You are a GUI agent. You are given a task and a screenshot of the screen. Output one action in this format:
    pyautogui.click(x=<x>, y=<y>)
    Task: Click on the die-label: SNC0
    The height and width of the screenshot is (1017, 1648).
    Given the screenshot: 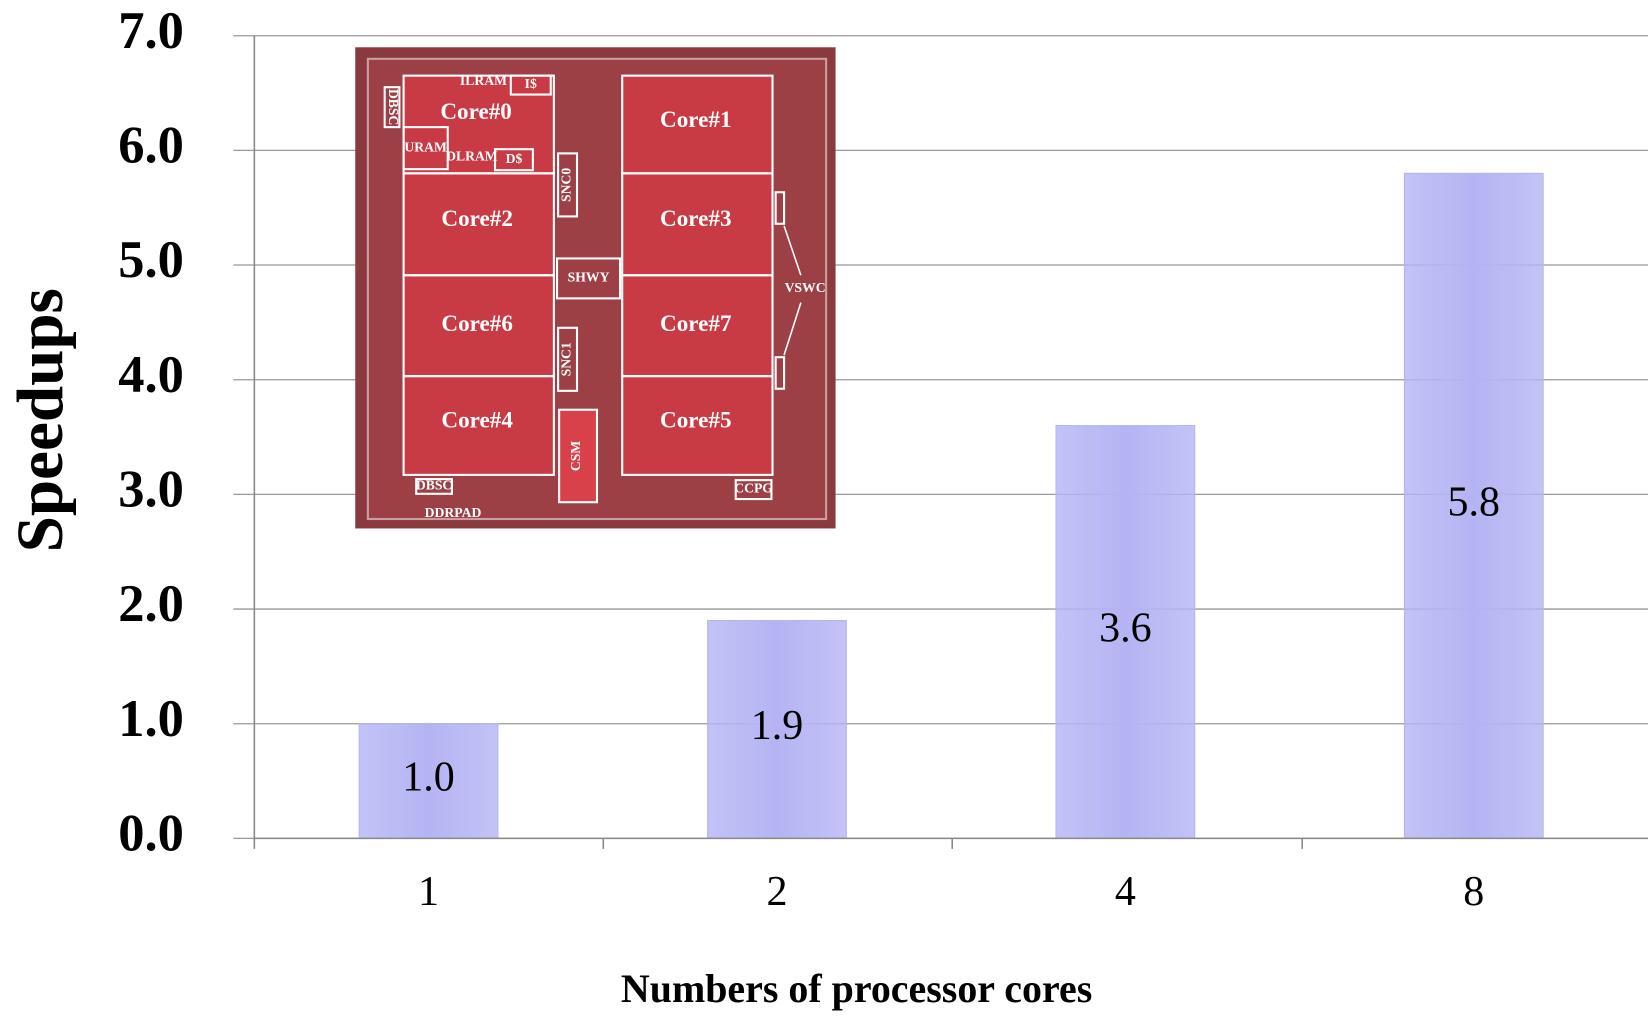 What is the action you would take?
    pyautogui.click(x=566, y=185)
    